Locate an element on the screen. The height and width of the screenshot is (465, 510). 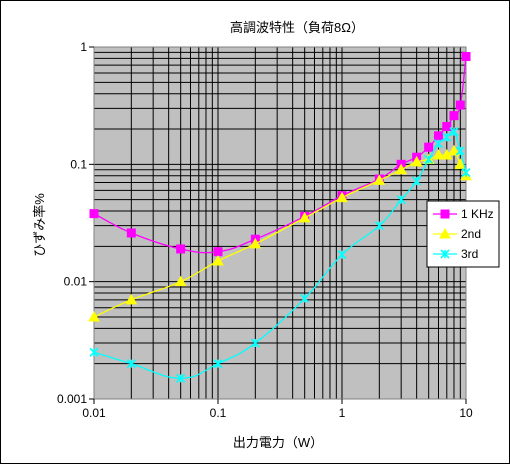
legend-label-2: 3rd is located at coordinates (469, 254).